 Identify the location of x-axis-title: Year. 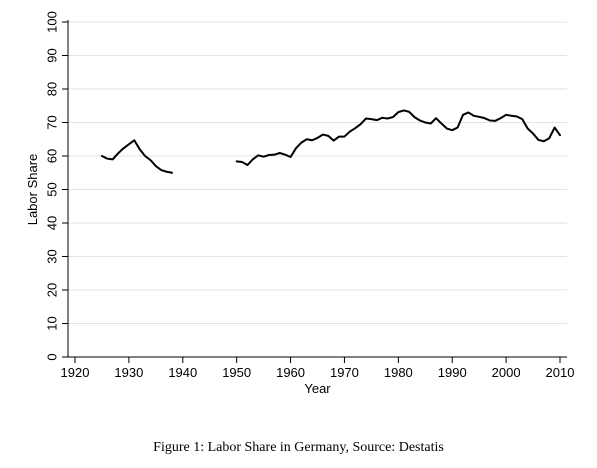
(317, 388).